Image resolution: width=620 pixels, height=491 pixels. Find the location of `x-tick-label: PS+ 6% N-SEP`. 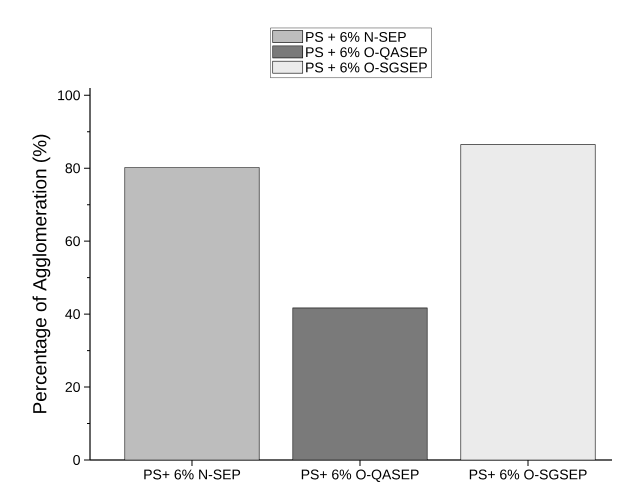

x-tick-label: PS+ 6% N-SEP is located at coordinates (192, 475).